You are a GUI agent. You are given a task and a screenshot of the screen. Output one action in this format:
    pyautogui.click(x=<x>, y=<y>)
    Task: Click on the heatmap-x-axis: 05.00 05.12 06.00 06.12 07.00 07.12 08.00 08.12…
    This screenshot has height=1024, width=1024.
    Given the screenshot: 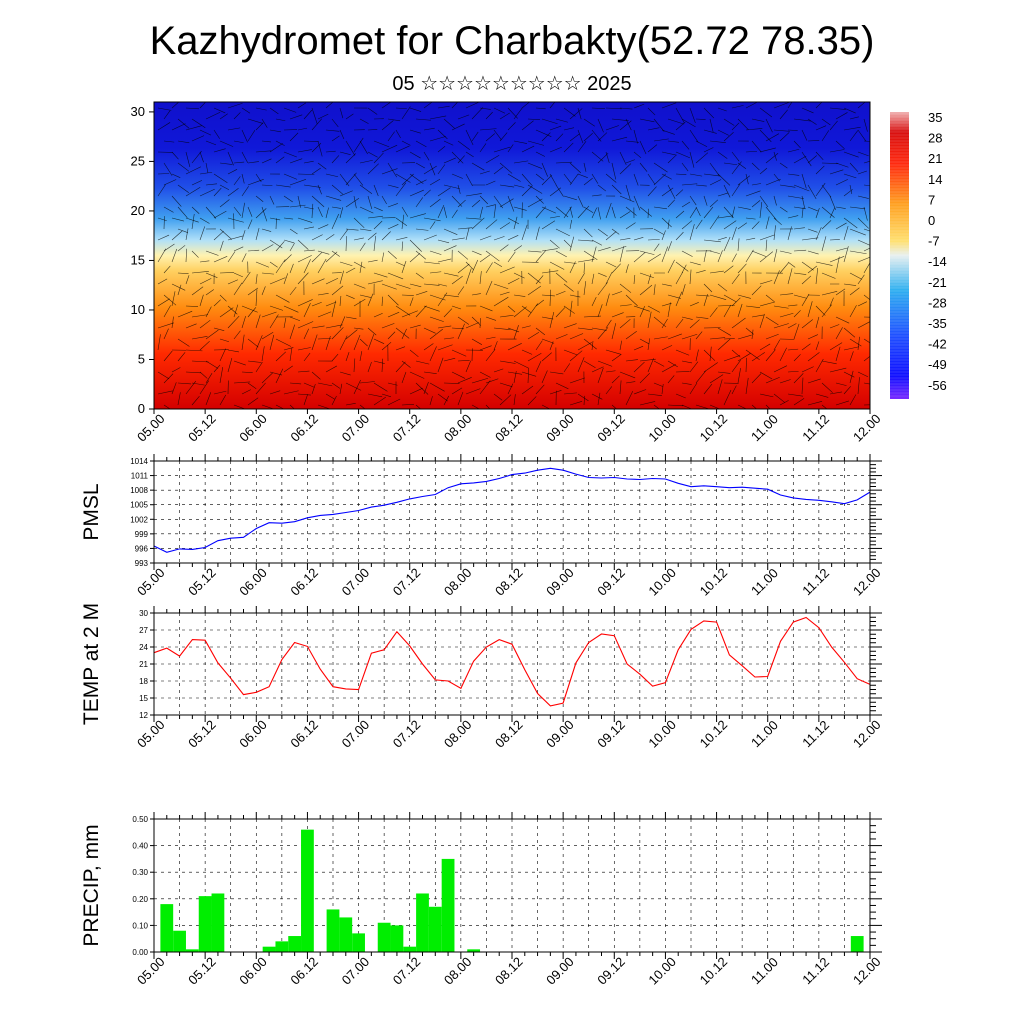 What is the action you would take?
    pyautogui.click(x=509, y=427)
    